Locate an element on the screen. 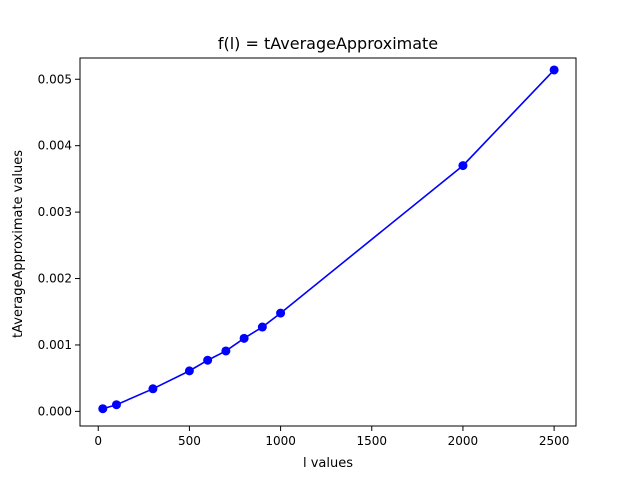  y-tick-label: 0.005 is located at coordinates (55, 79).